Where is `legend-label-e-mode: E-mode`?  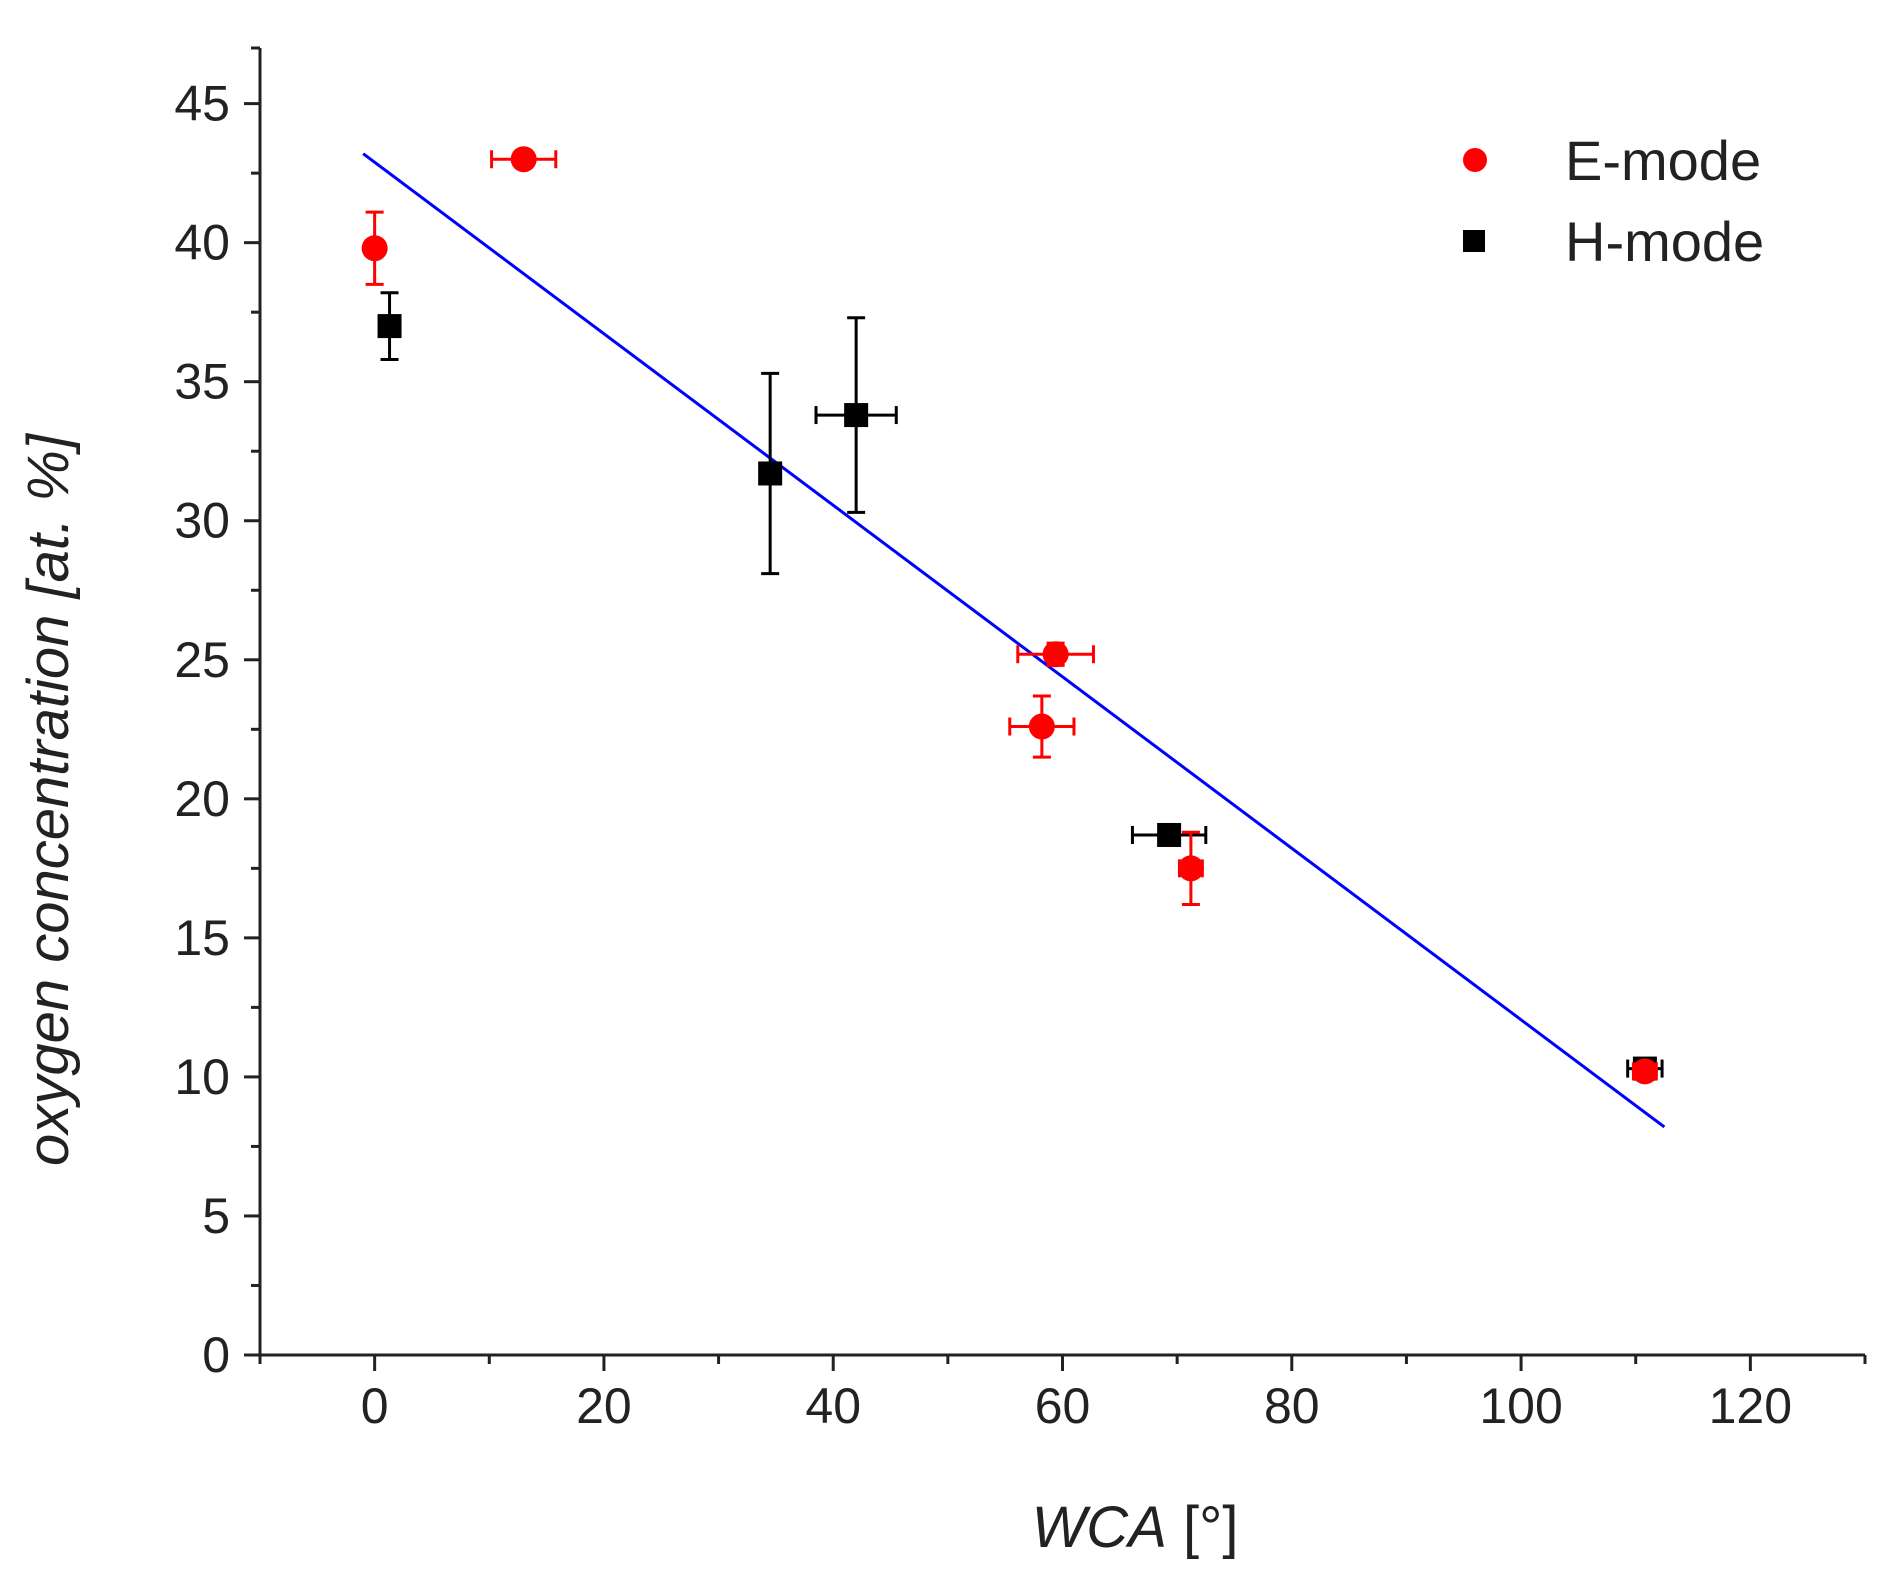 legend-label-e-mode: E-mode is located at coordinates (1663, 160).